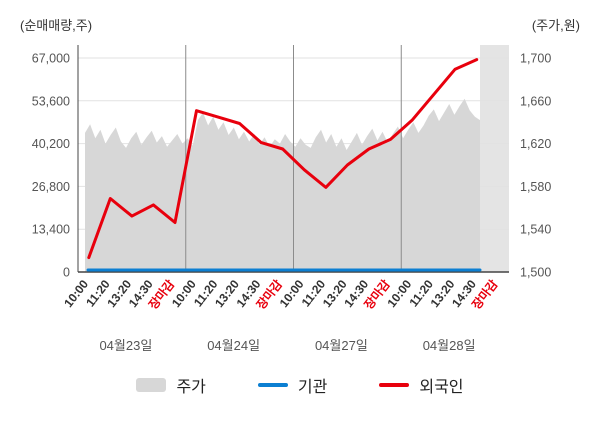  Describe the element at coordinates (394, 385) in the screenshot. I see `foreigner-line-swatch` at that location.